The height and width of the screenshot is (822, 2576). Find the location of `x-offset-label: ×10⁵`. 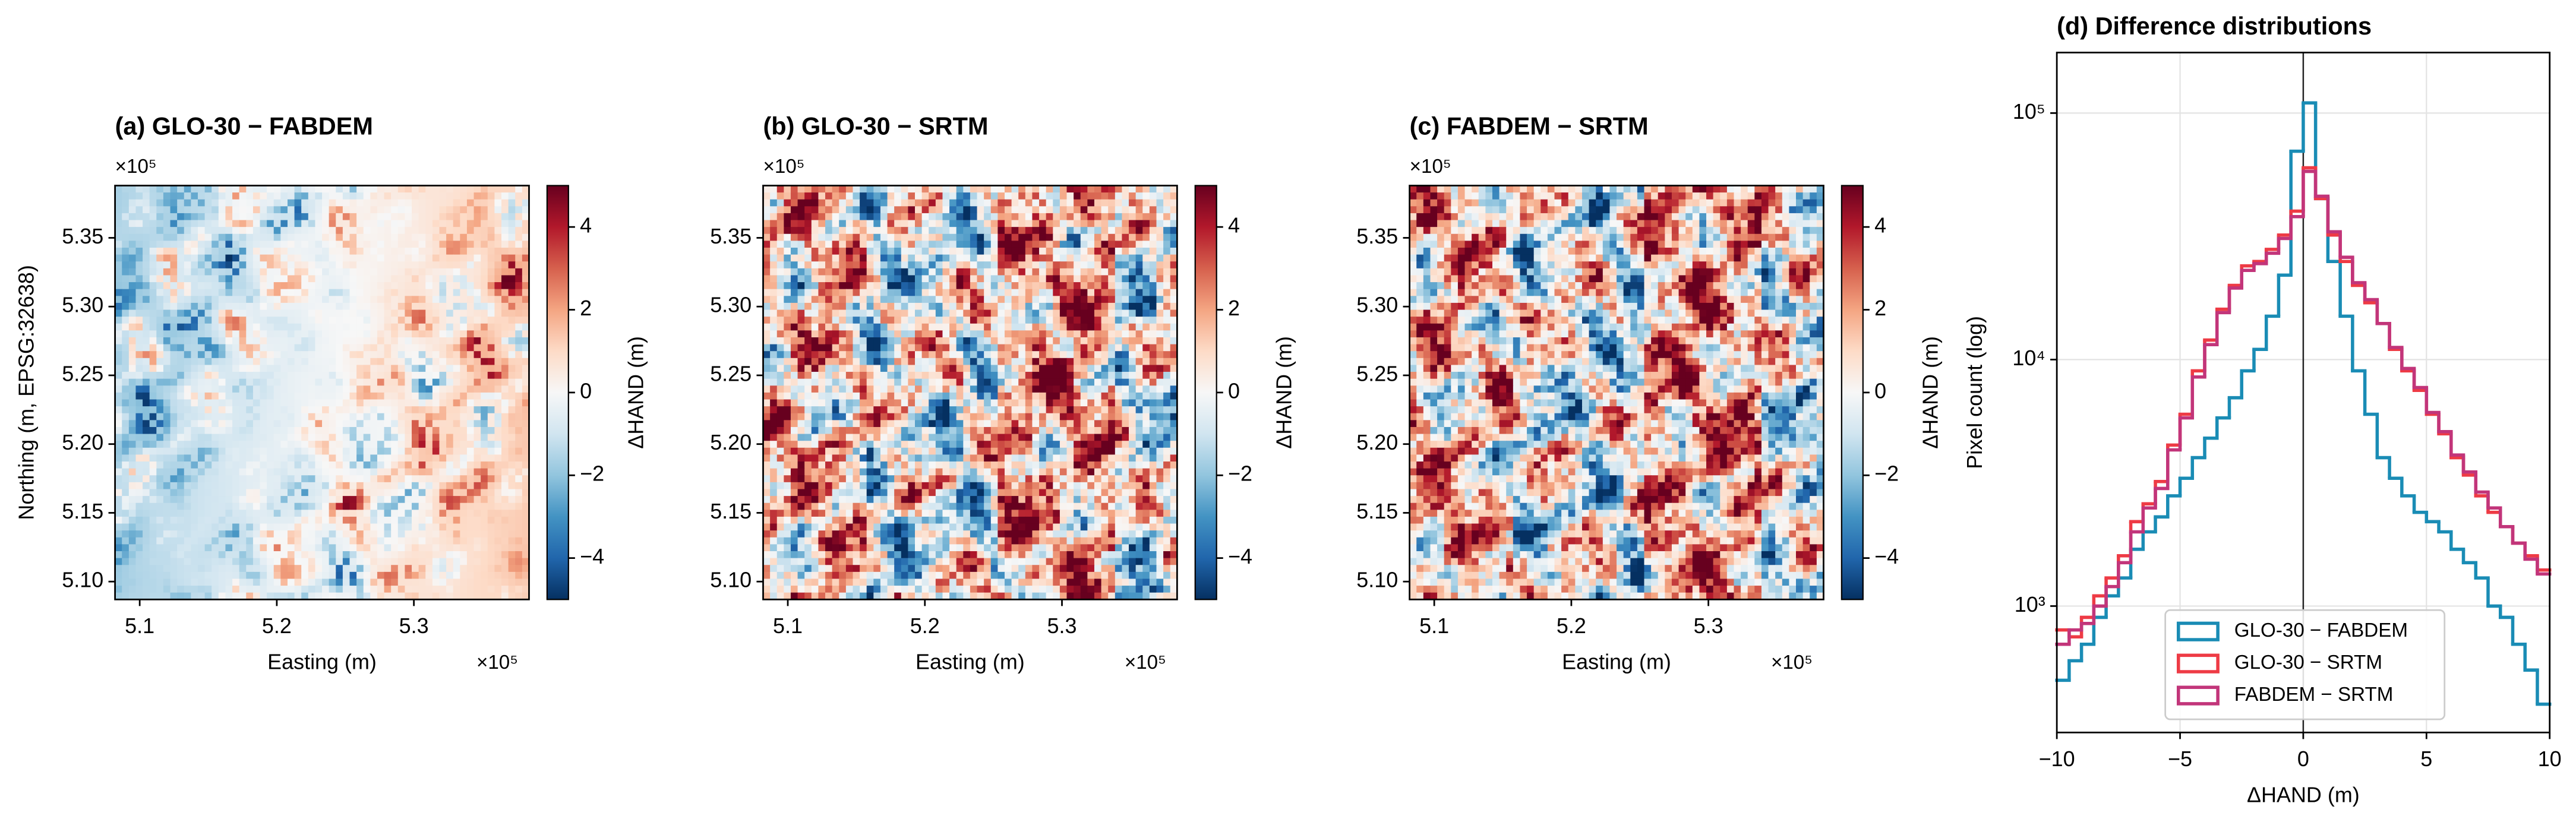

x-offset-label: ×10⁵ is located at coordinates (497, 663).